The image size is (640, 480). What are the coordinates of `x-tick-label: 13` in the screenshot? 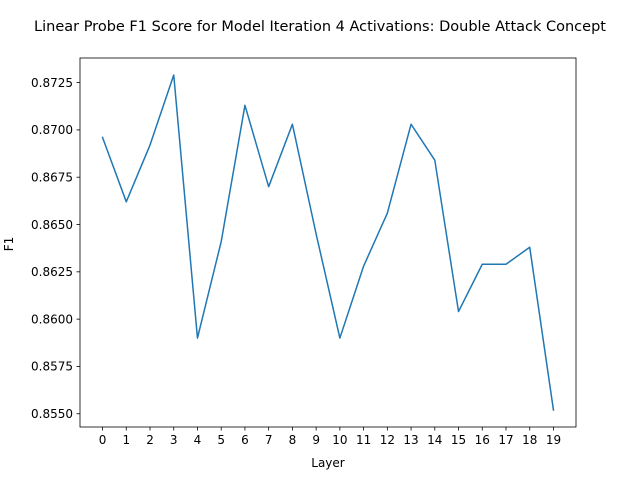 It's located at (410, 440).